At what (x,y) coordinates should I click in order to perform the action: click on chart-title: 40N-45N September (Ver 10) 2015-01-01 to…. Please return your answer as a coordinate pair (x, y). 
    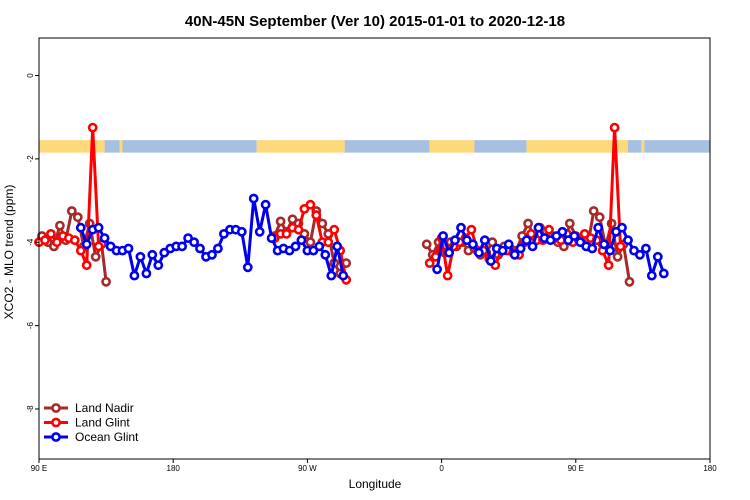
    Looking at the image, I should click on (375, 21).